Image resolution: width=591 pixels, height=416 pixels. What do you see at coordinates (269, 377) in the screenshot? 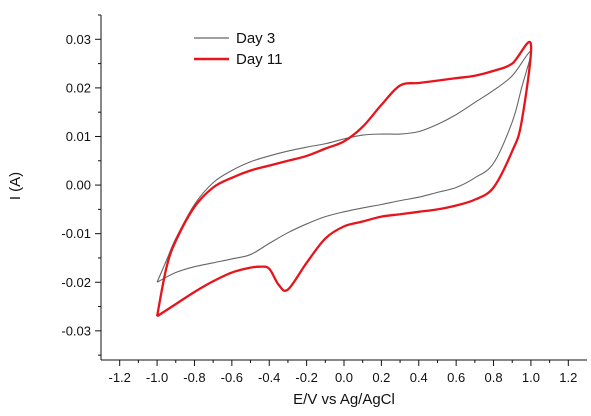
I see `x-tick-label: -0.4` at bounding box center [269, 377].